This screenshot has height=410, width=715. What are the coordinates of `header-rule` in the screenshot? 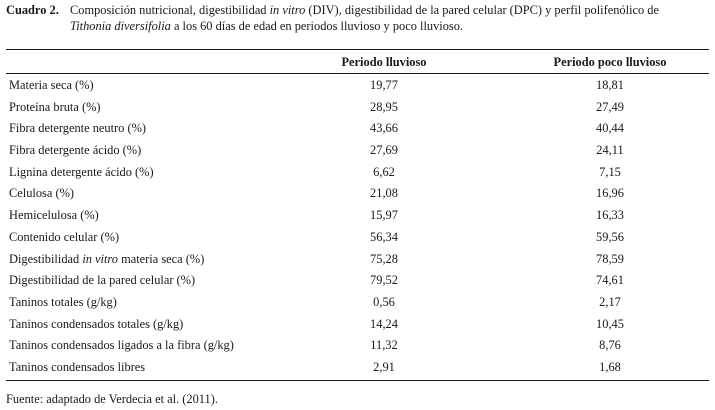 It's located at (357, 73).